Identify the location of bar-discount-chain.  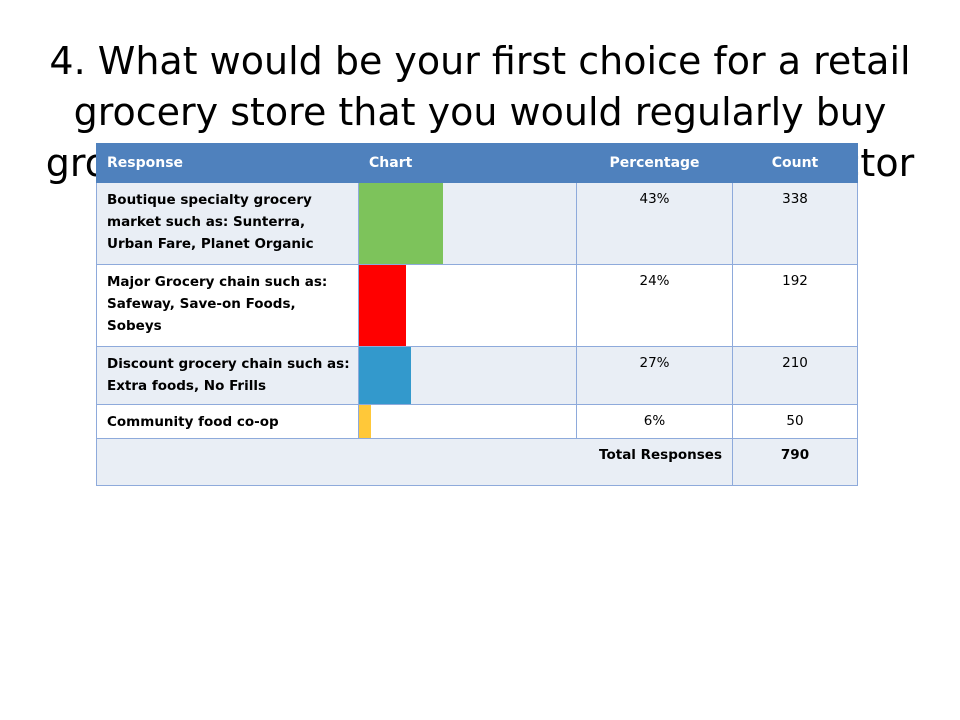
(385, 375).